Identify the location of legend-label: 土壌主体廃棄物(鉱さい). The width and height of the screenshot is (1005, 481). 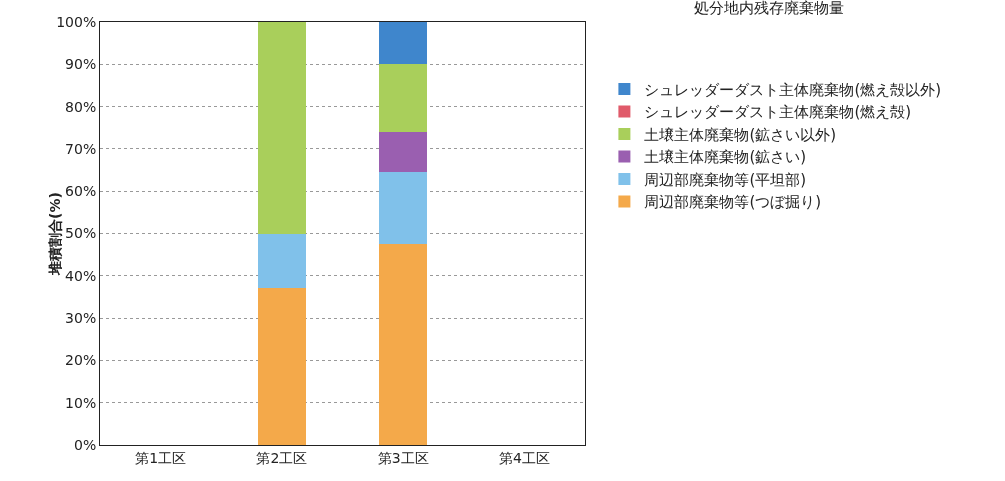
(725, 157).